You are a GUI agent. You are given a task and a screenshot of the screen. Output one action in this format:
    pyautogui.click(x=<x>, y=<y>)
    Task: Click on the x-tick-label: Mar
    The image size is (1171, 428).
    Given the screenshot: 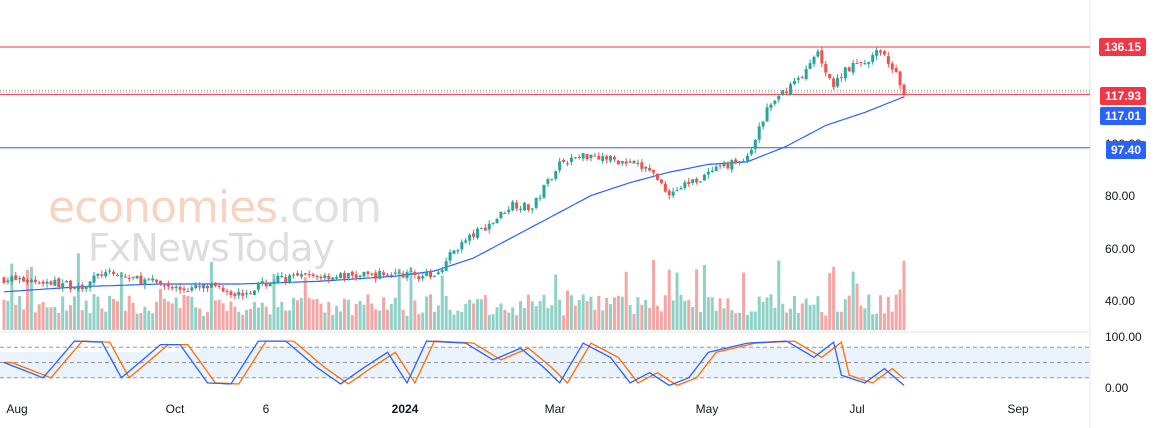 What is the action you would take?
    pyautogui.click(x=555, y=409)
    